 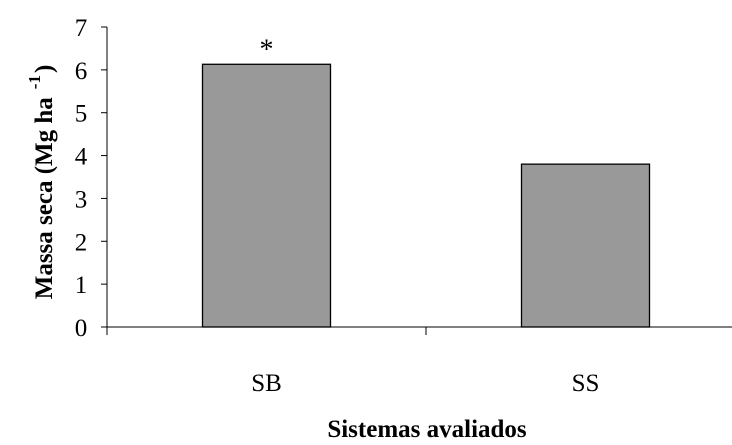 What do you see at coordinates (427, 429) in the screenshot?
I see `x-axis-title: Sistemas avaliados` at bounding box center [427, 429].